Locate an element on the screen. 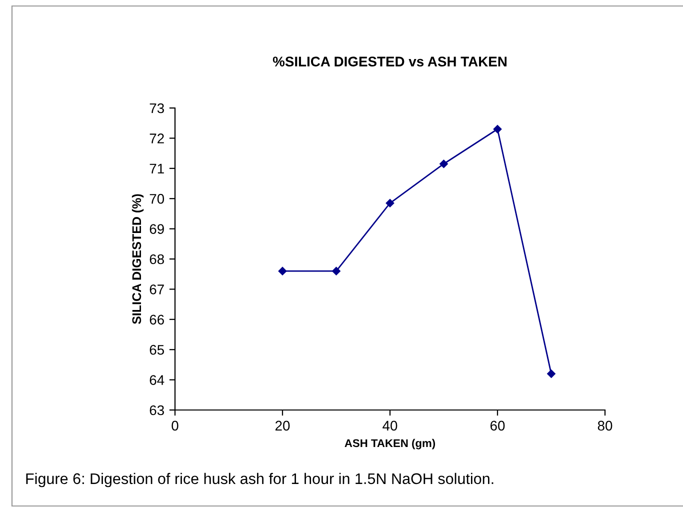 This screenshot has height=518, width=683. y-tick-label: 73 is located at coordinates (157, 108).